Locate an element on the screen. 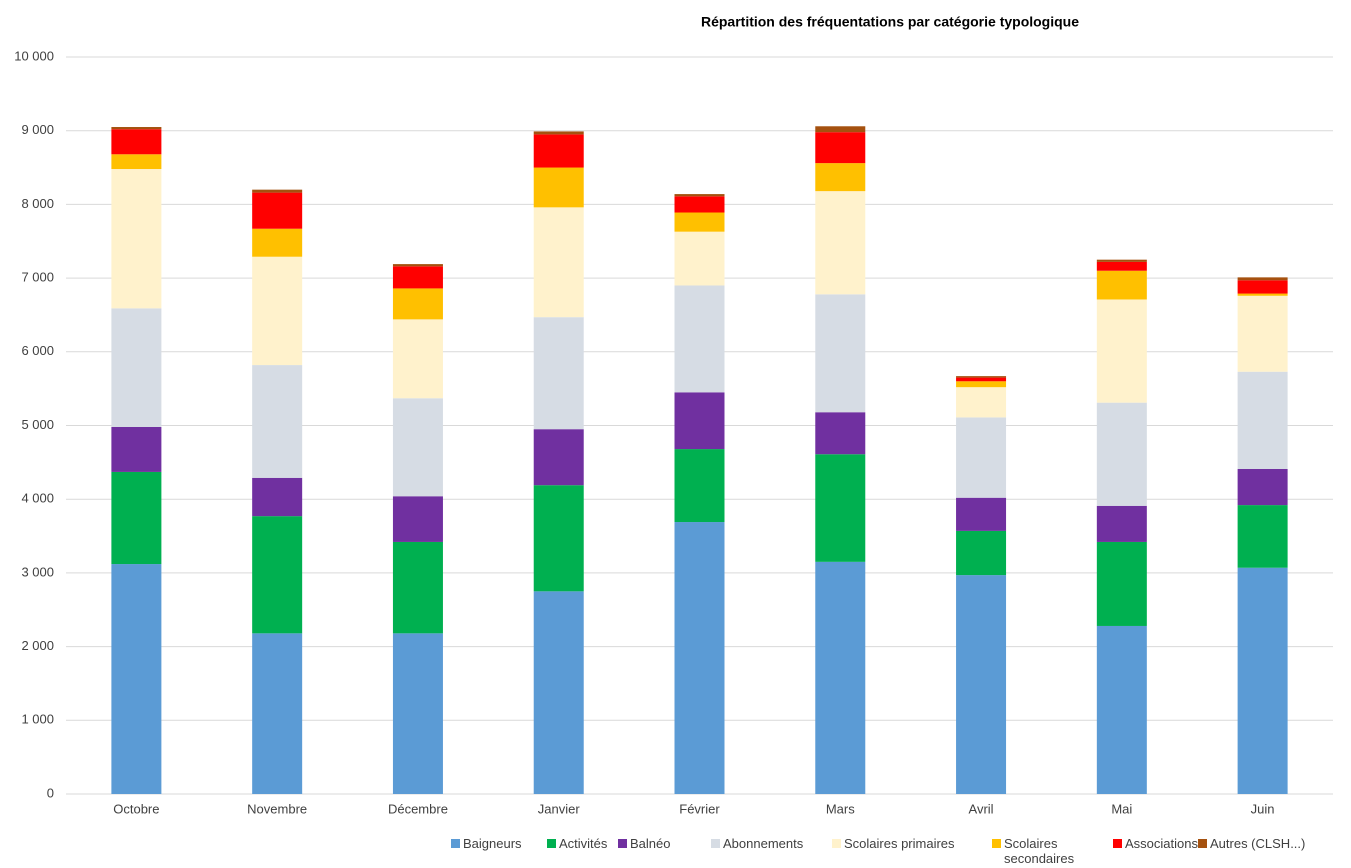 This screenshot has height=868, width=1351. y-tick-label: 3 000 is located at coordinates (37, 571).